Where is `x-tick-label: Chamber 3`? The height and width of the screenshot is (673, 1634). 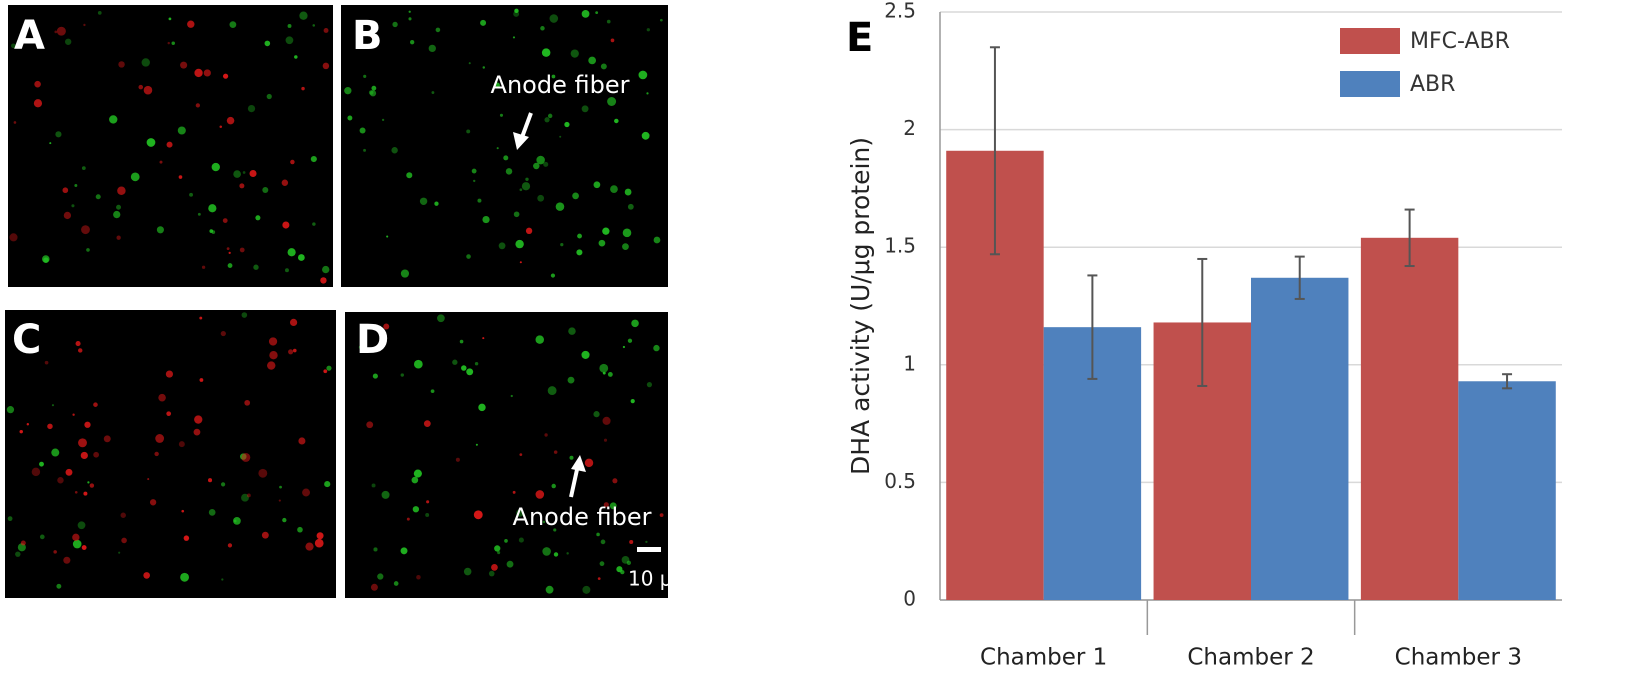
x-tick-label: Chamber 3 is located at coordinates (1458, 657).